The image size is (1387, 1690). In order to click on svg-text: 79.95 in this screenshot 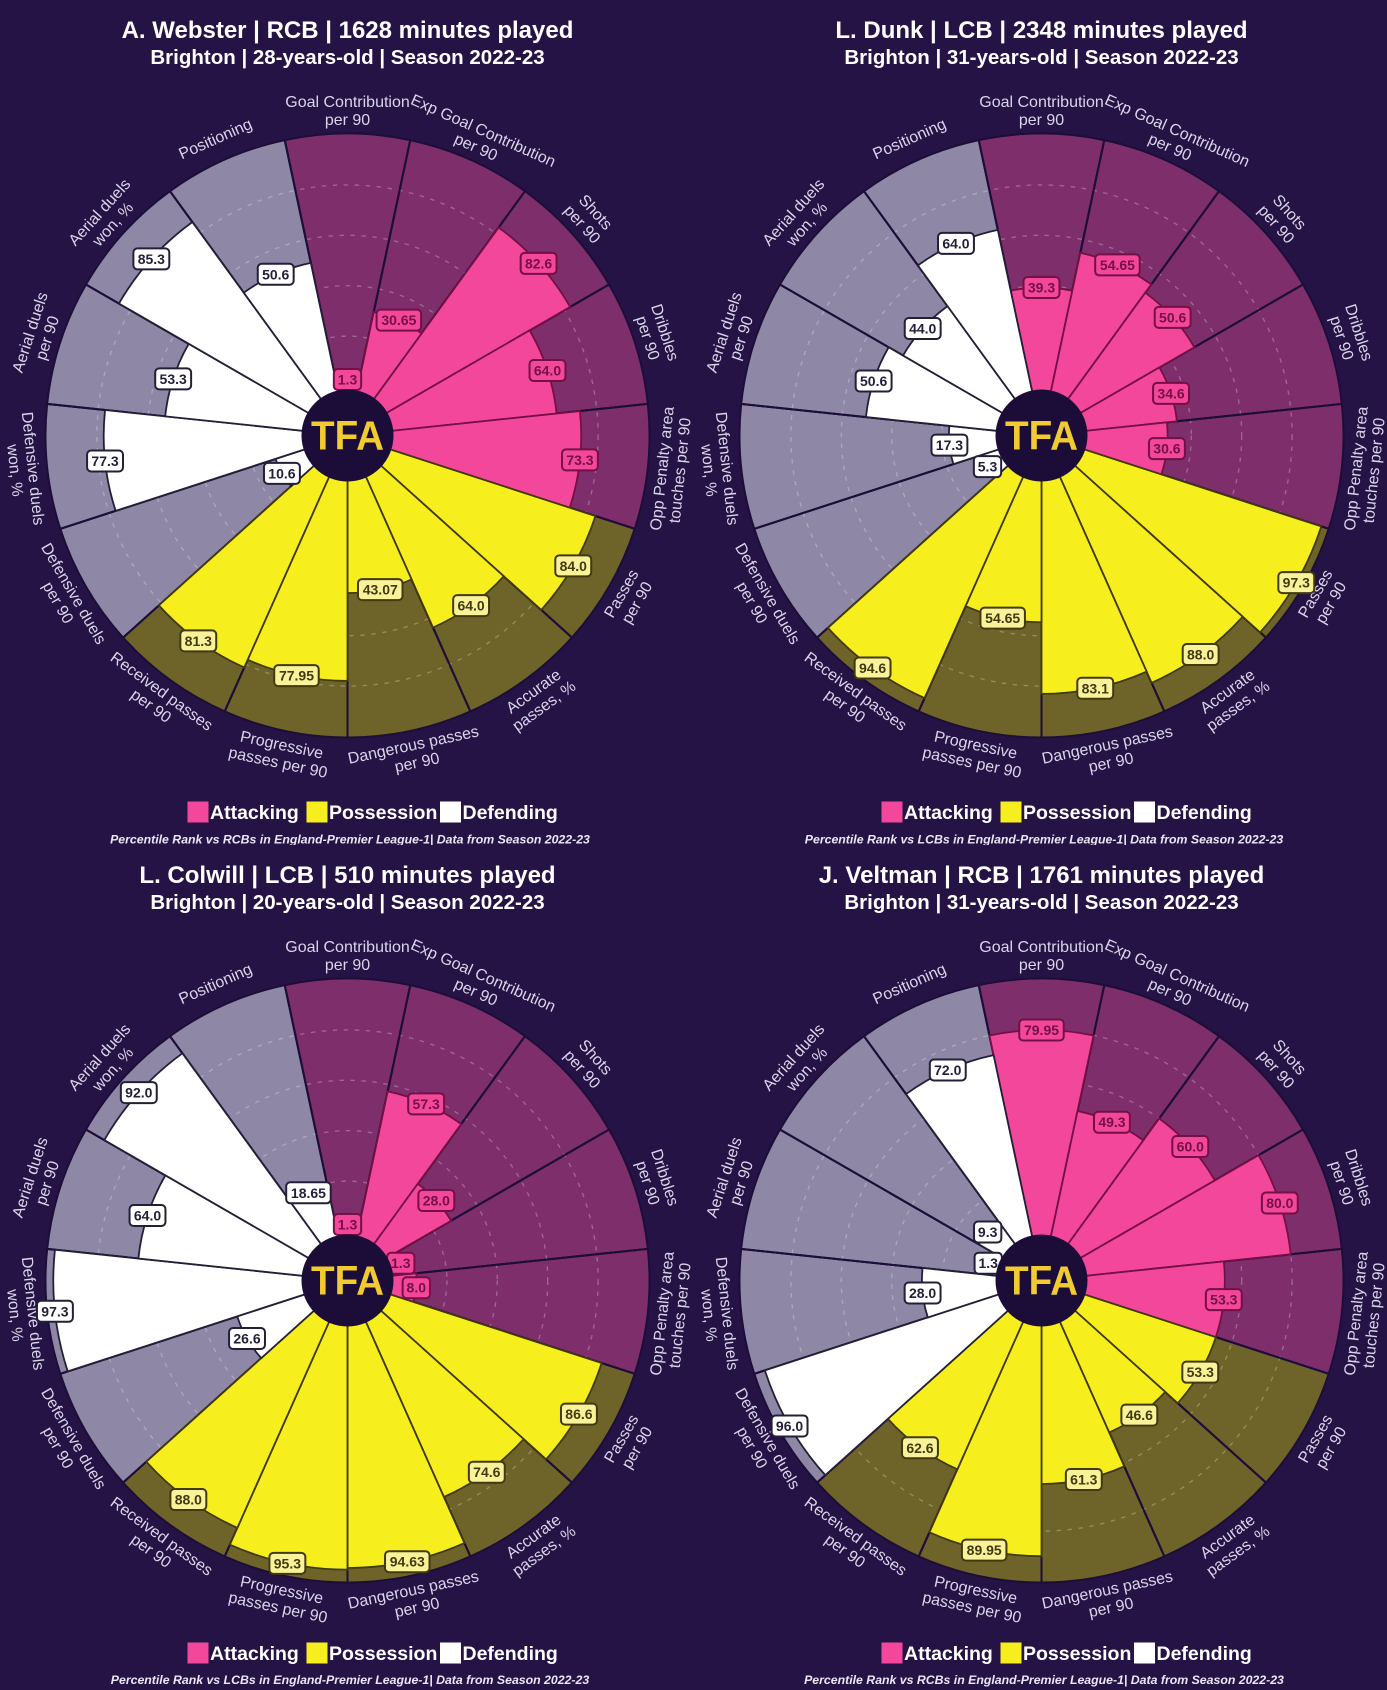, I will do `click(1040, 1030)`.